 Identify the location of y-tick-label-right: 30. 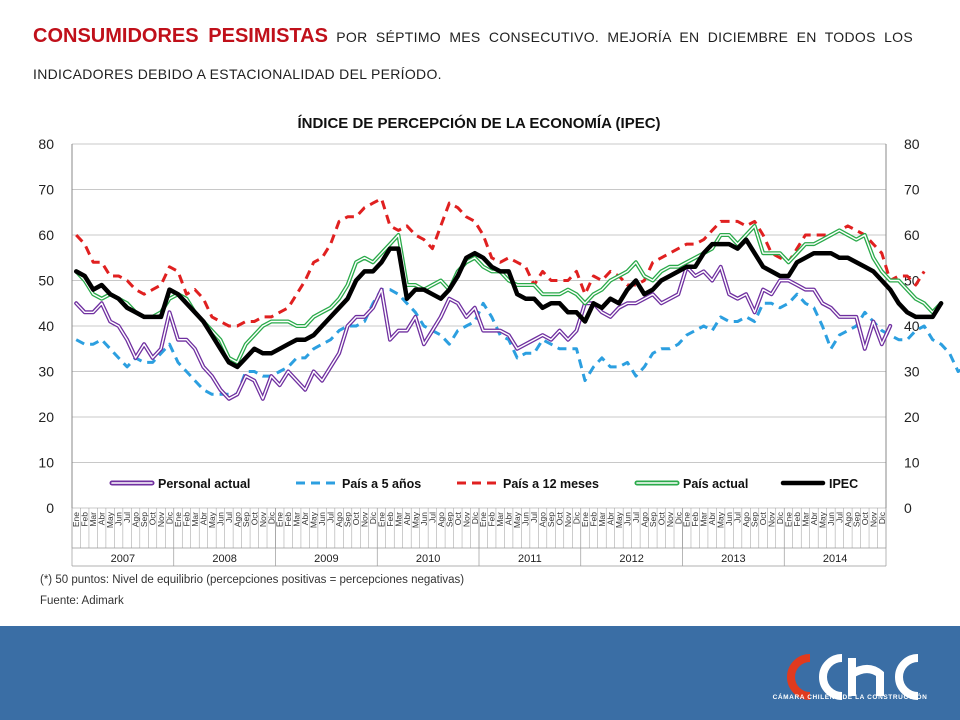
(912, 372).